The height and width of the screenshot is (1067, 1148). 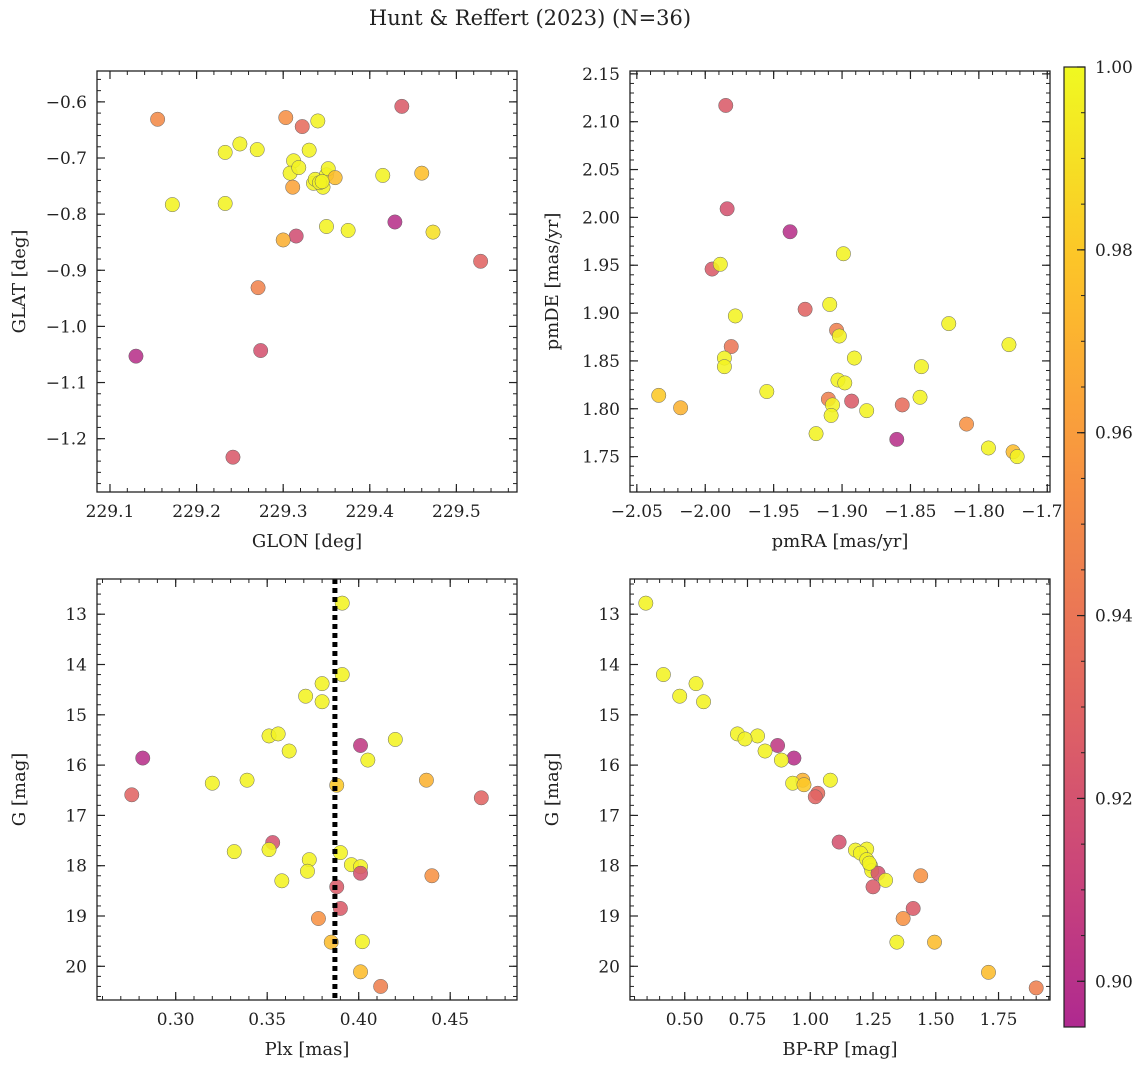 What do you see at coordinates (1074, 547) in the screenshot?
I see `colorbar-bar` at bounding box center [1074, 547].